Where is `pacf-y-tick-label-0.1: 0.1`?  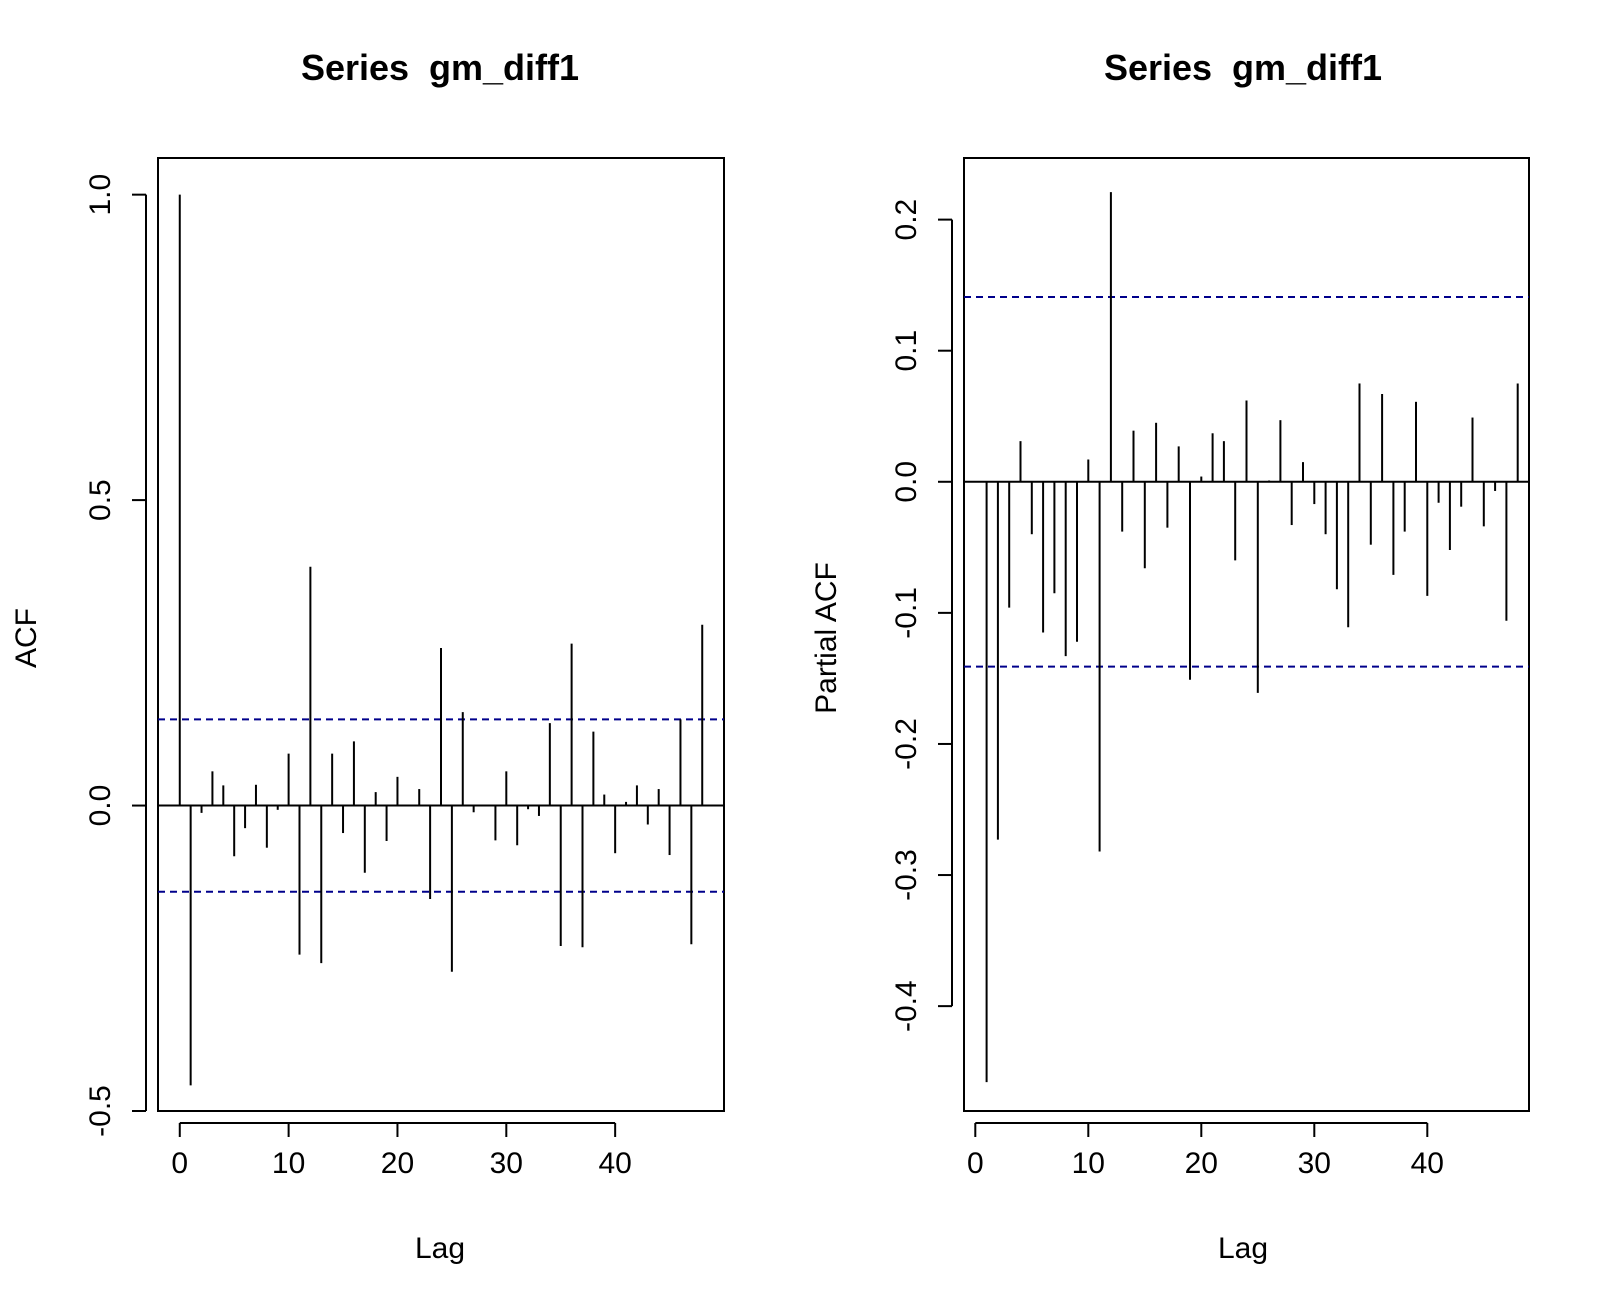
pacf-y-tick-label-0.1: 0.1 is located at coordinates (906, 351).